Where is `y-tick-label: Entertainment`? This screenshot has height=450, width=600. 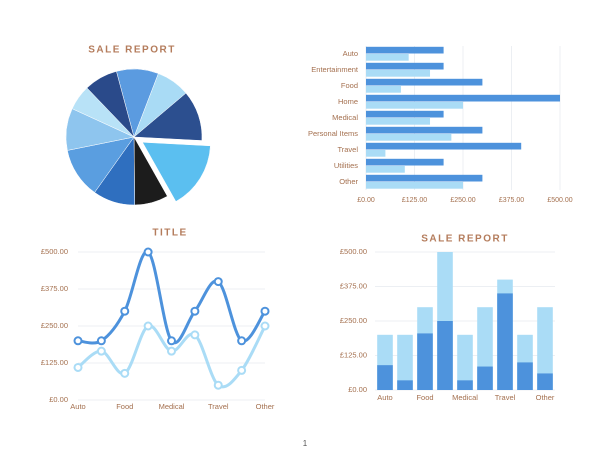 y-tick-label: Entertainment is located at coordinates (335, 69).